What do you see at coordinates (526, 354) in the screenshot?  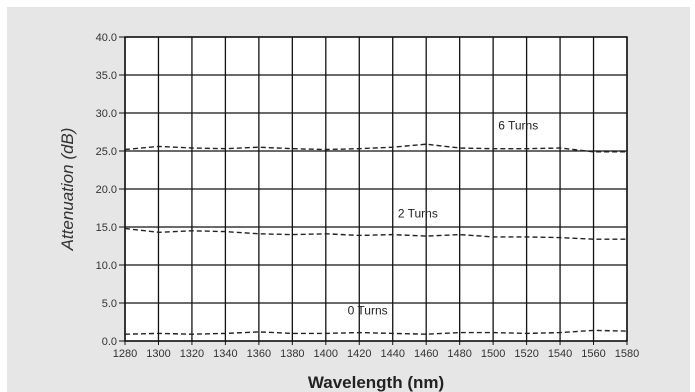 I see `x-tick-label: 1520` at bounding box center [526, 354].